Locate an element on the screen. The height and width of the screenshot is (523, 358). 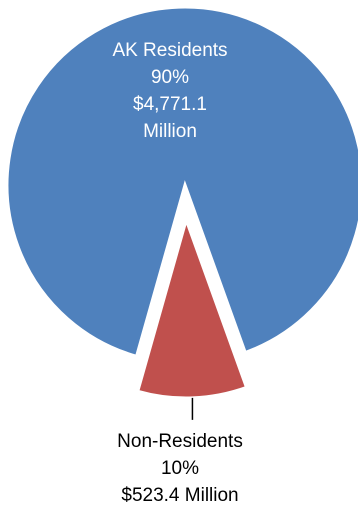
pie-slice-non-residents is located at coordinates (192, 307).